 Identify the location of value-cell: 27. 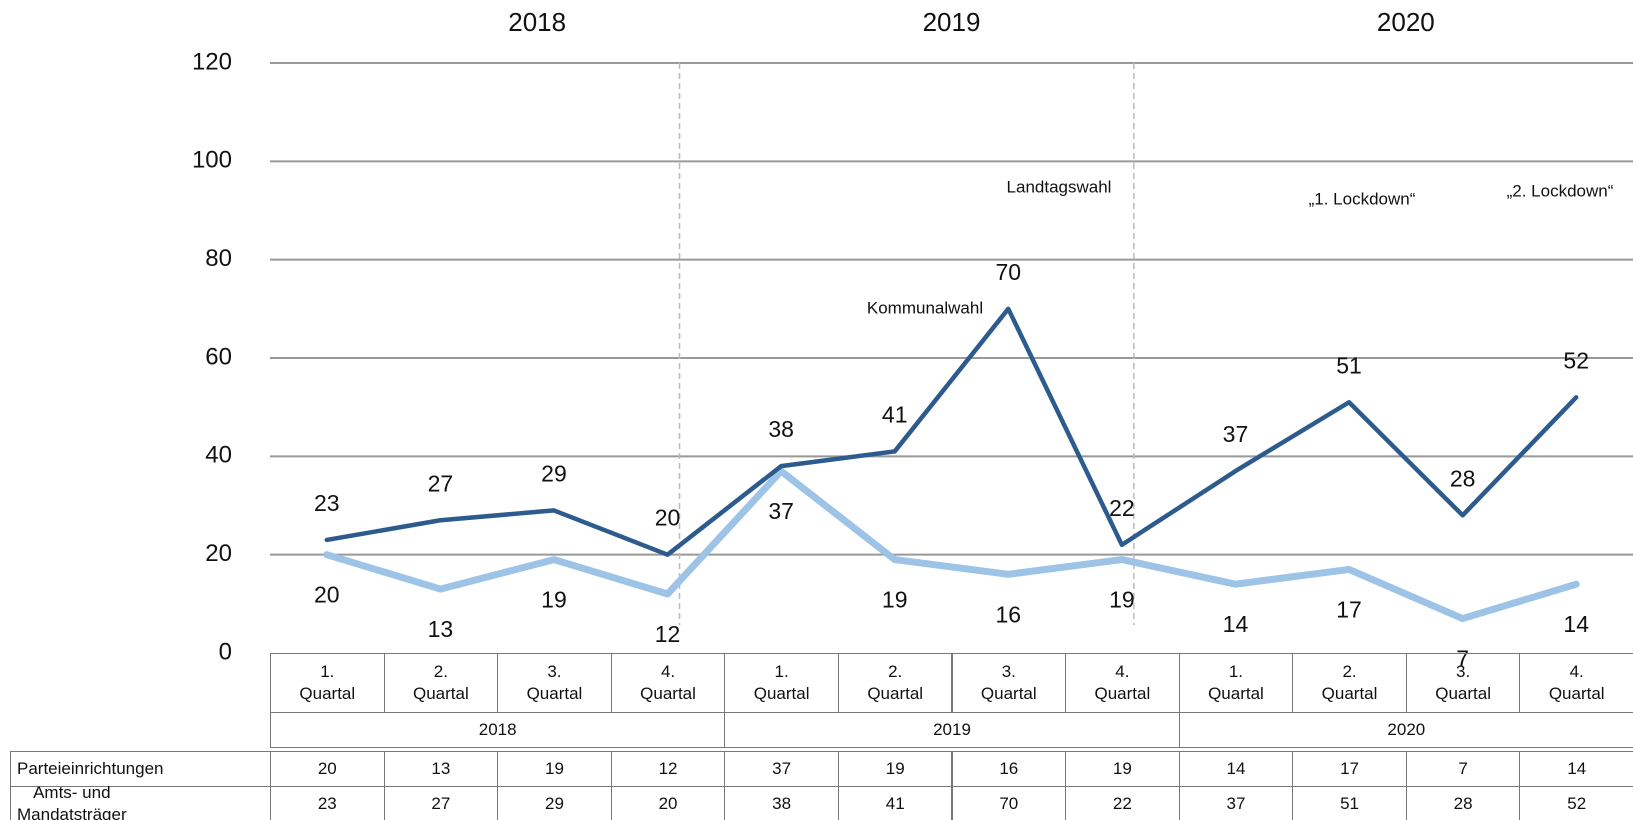
(441, 803).